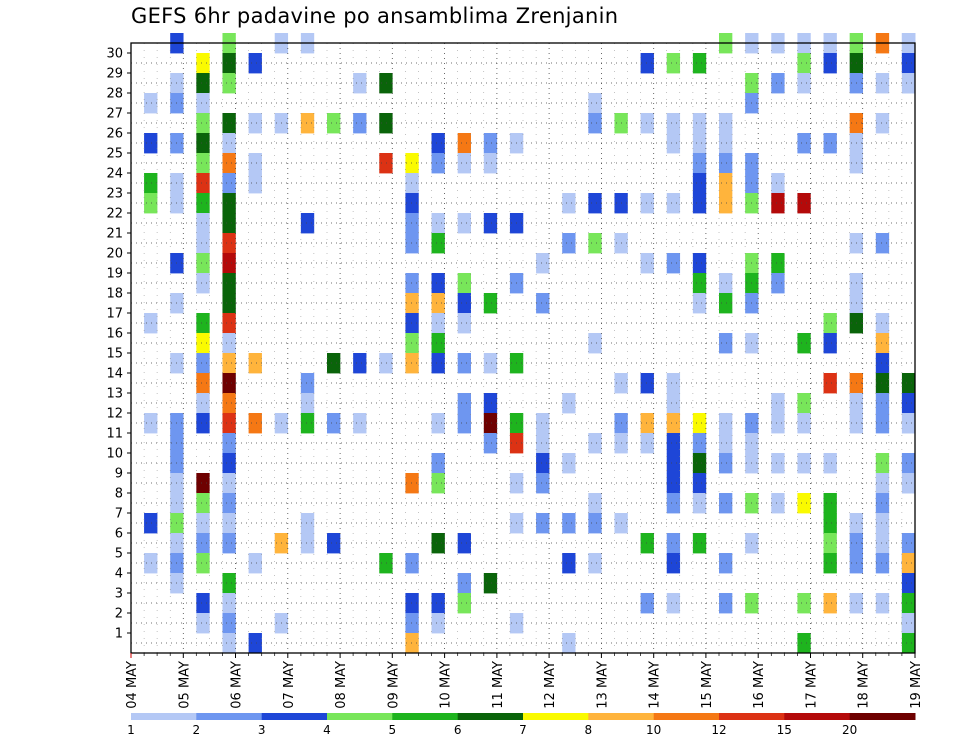 This screenshot has width=960, height=742. I want to click on y-tick-label: 5, so click(119, 554).